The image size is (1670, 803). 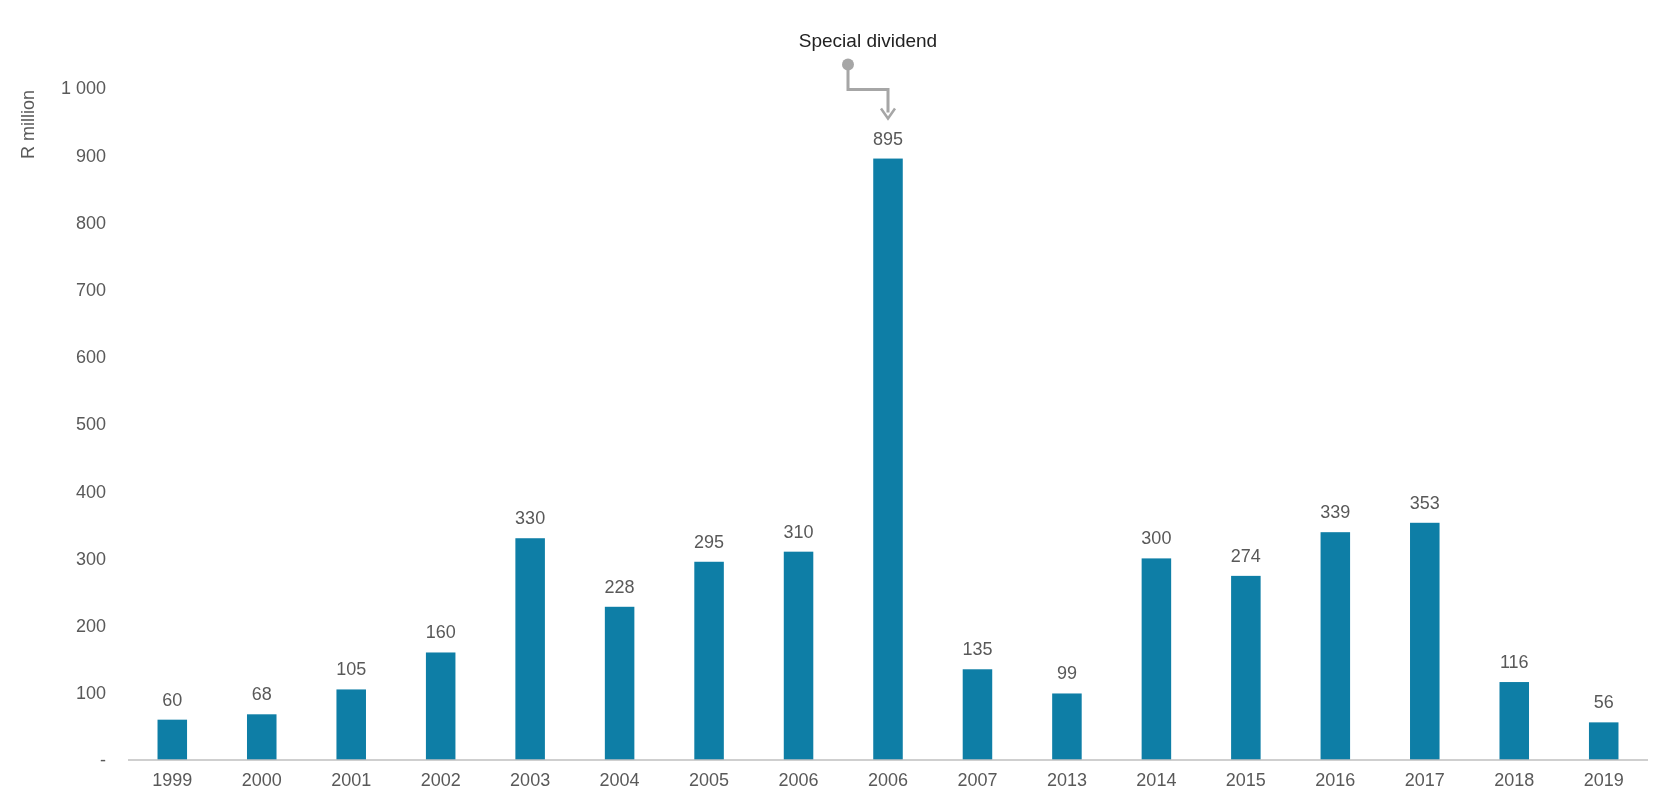 What do you see at coordinates (83, 88) in the screenshot?
I see `y-tick-label: 1 000` at bounding box center [83, 88].